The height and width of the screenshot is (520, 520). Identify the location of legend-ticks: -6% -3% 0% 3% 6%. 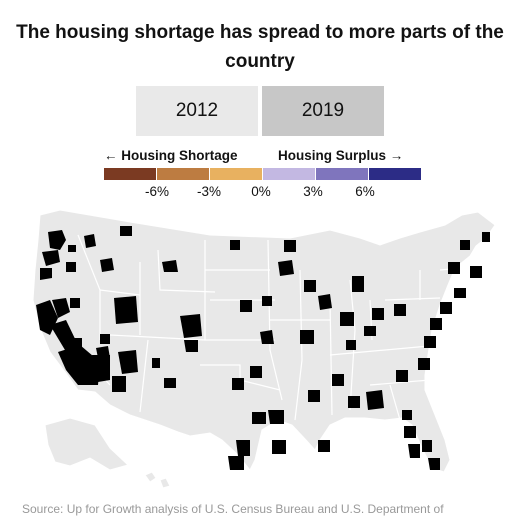
(260, 193).